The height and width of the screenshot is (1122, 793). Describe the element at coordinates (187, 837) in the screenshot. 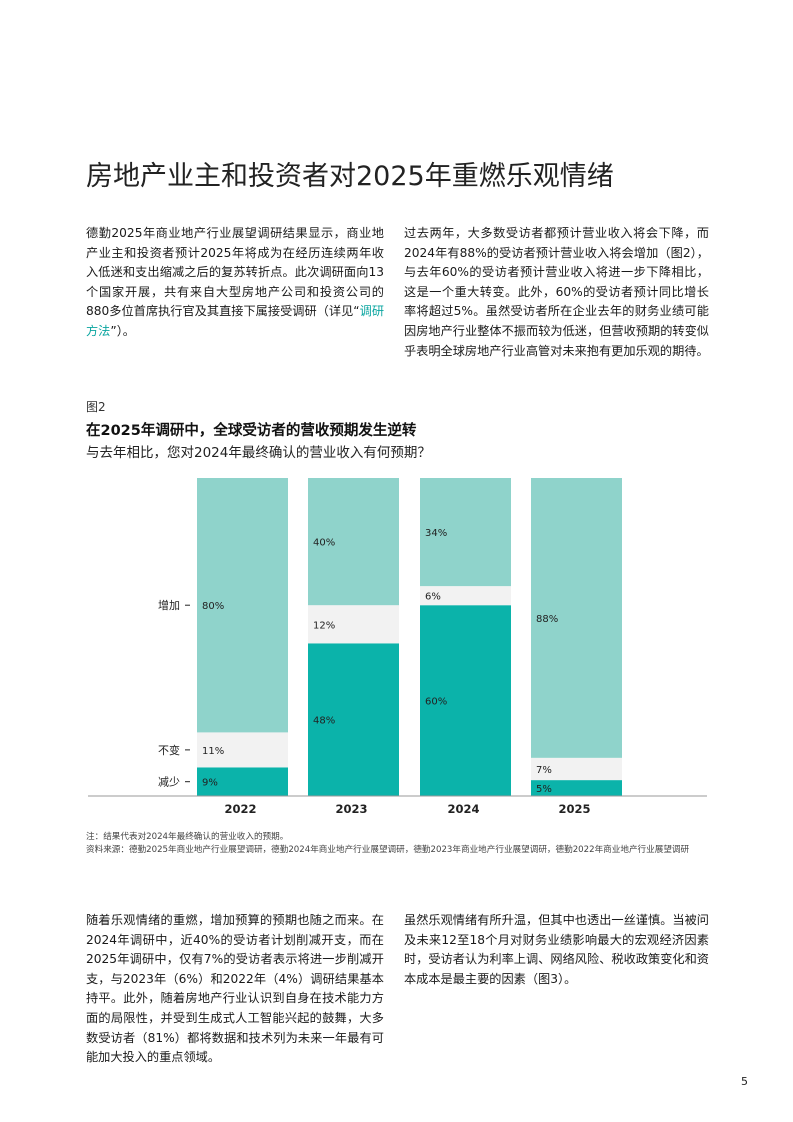

I see `figure-note: 注：结果代表对2024年最终确认的营业收入的预期。` at that location.